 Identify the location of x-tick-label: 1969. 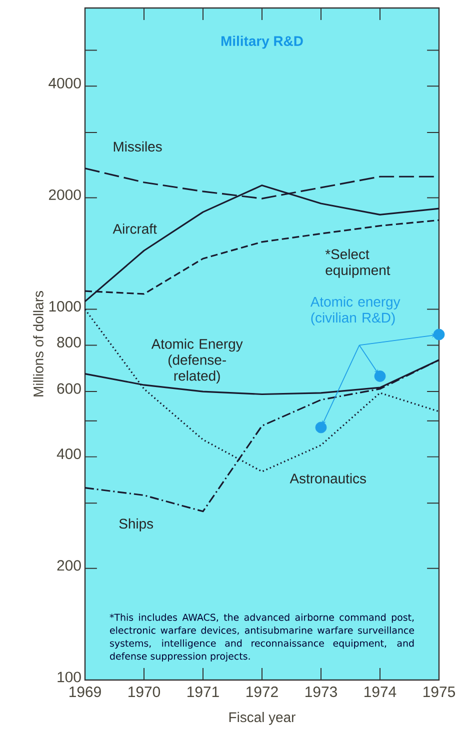
(85, 692).